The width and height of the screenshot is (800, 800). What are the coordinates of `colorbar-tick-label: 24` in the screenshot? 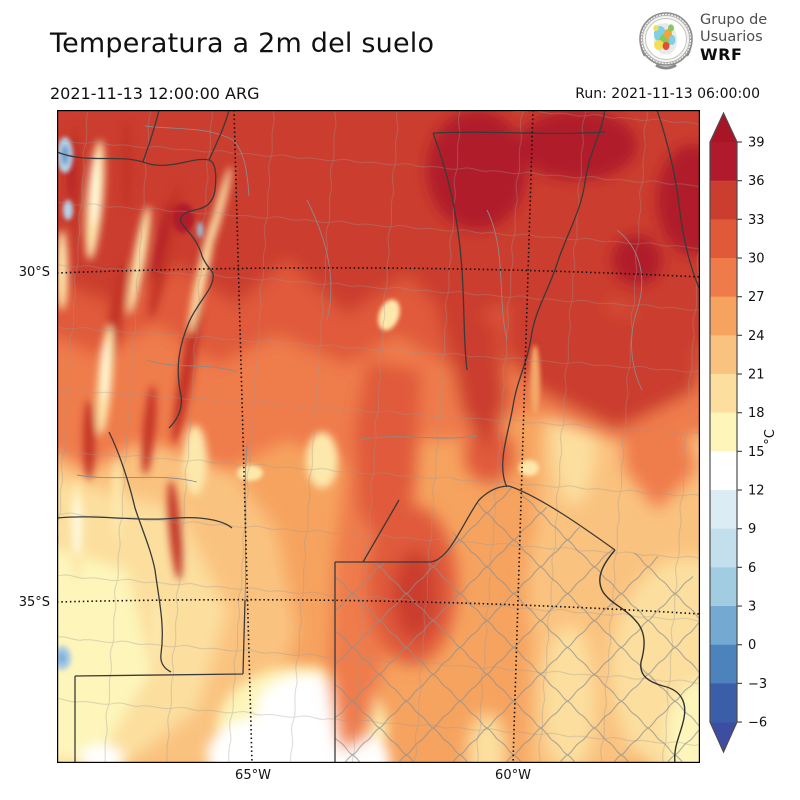 It's located at (756, 336).